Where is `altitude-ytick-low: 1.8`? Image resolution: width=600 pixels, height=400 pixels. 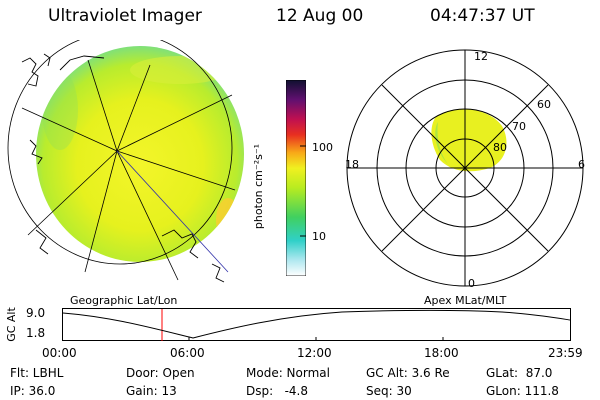 altitude-ytick-low: 1.8 is located at coordinates (36, 333).